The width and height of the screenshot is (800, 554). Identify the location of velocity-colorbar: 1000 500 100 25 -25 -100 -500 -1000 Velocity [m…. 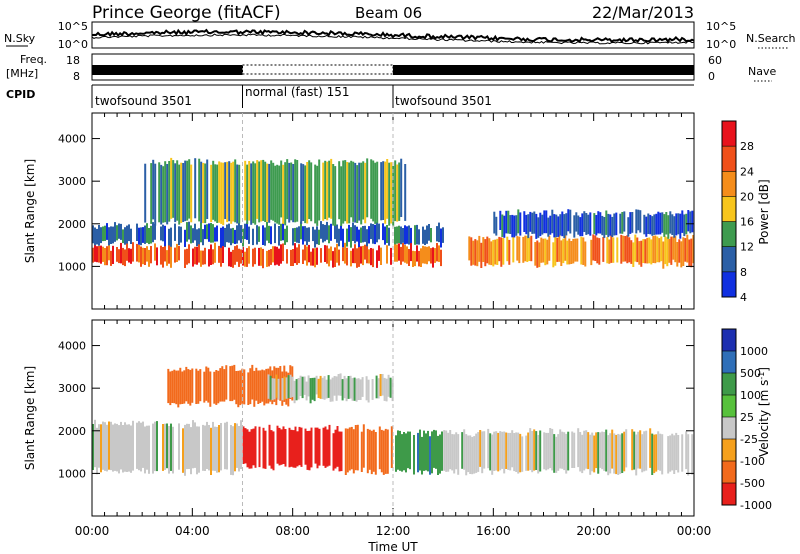
(746, 420).